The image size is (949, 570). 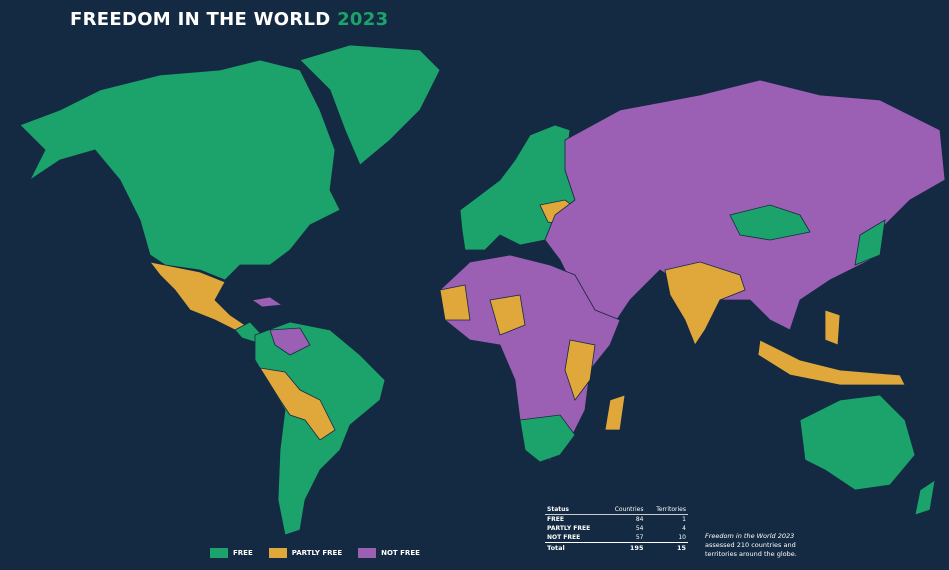 I want to click on legend-label: FREE, so click(x=243, y=553).